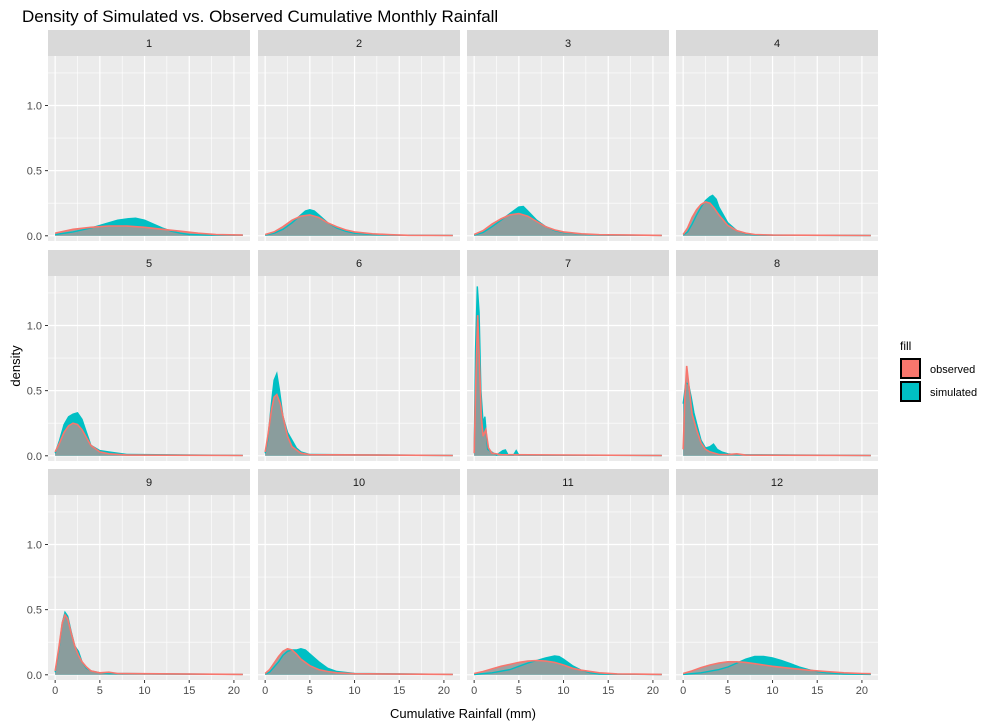 This screenshot has height=727, width=1000. What do you see at coordinates (149, 264) in the screenshot?
I see `strip-label-facet-5: 5` at bounding box center [149, 264].